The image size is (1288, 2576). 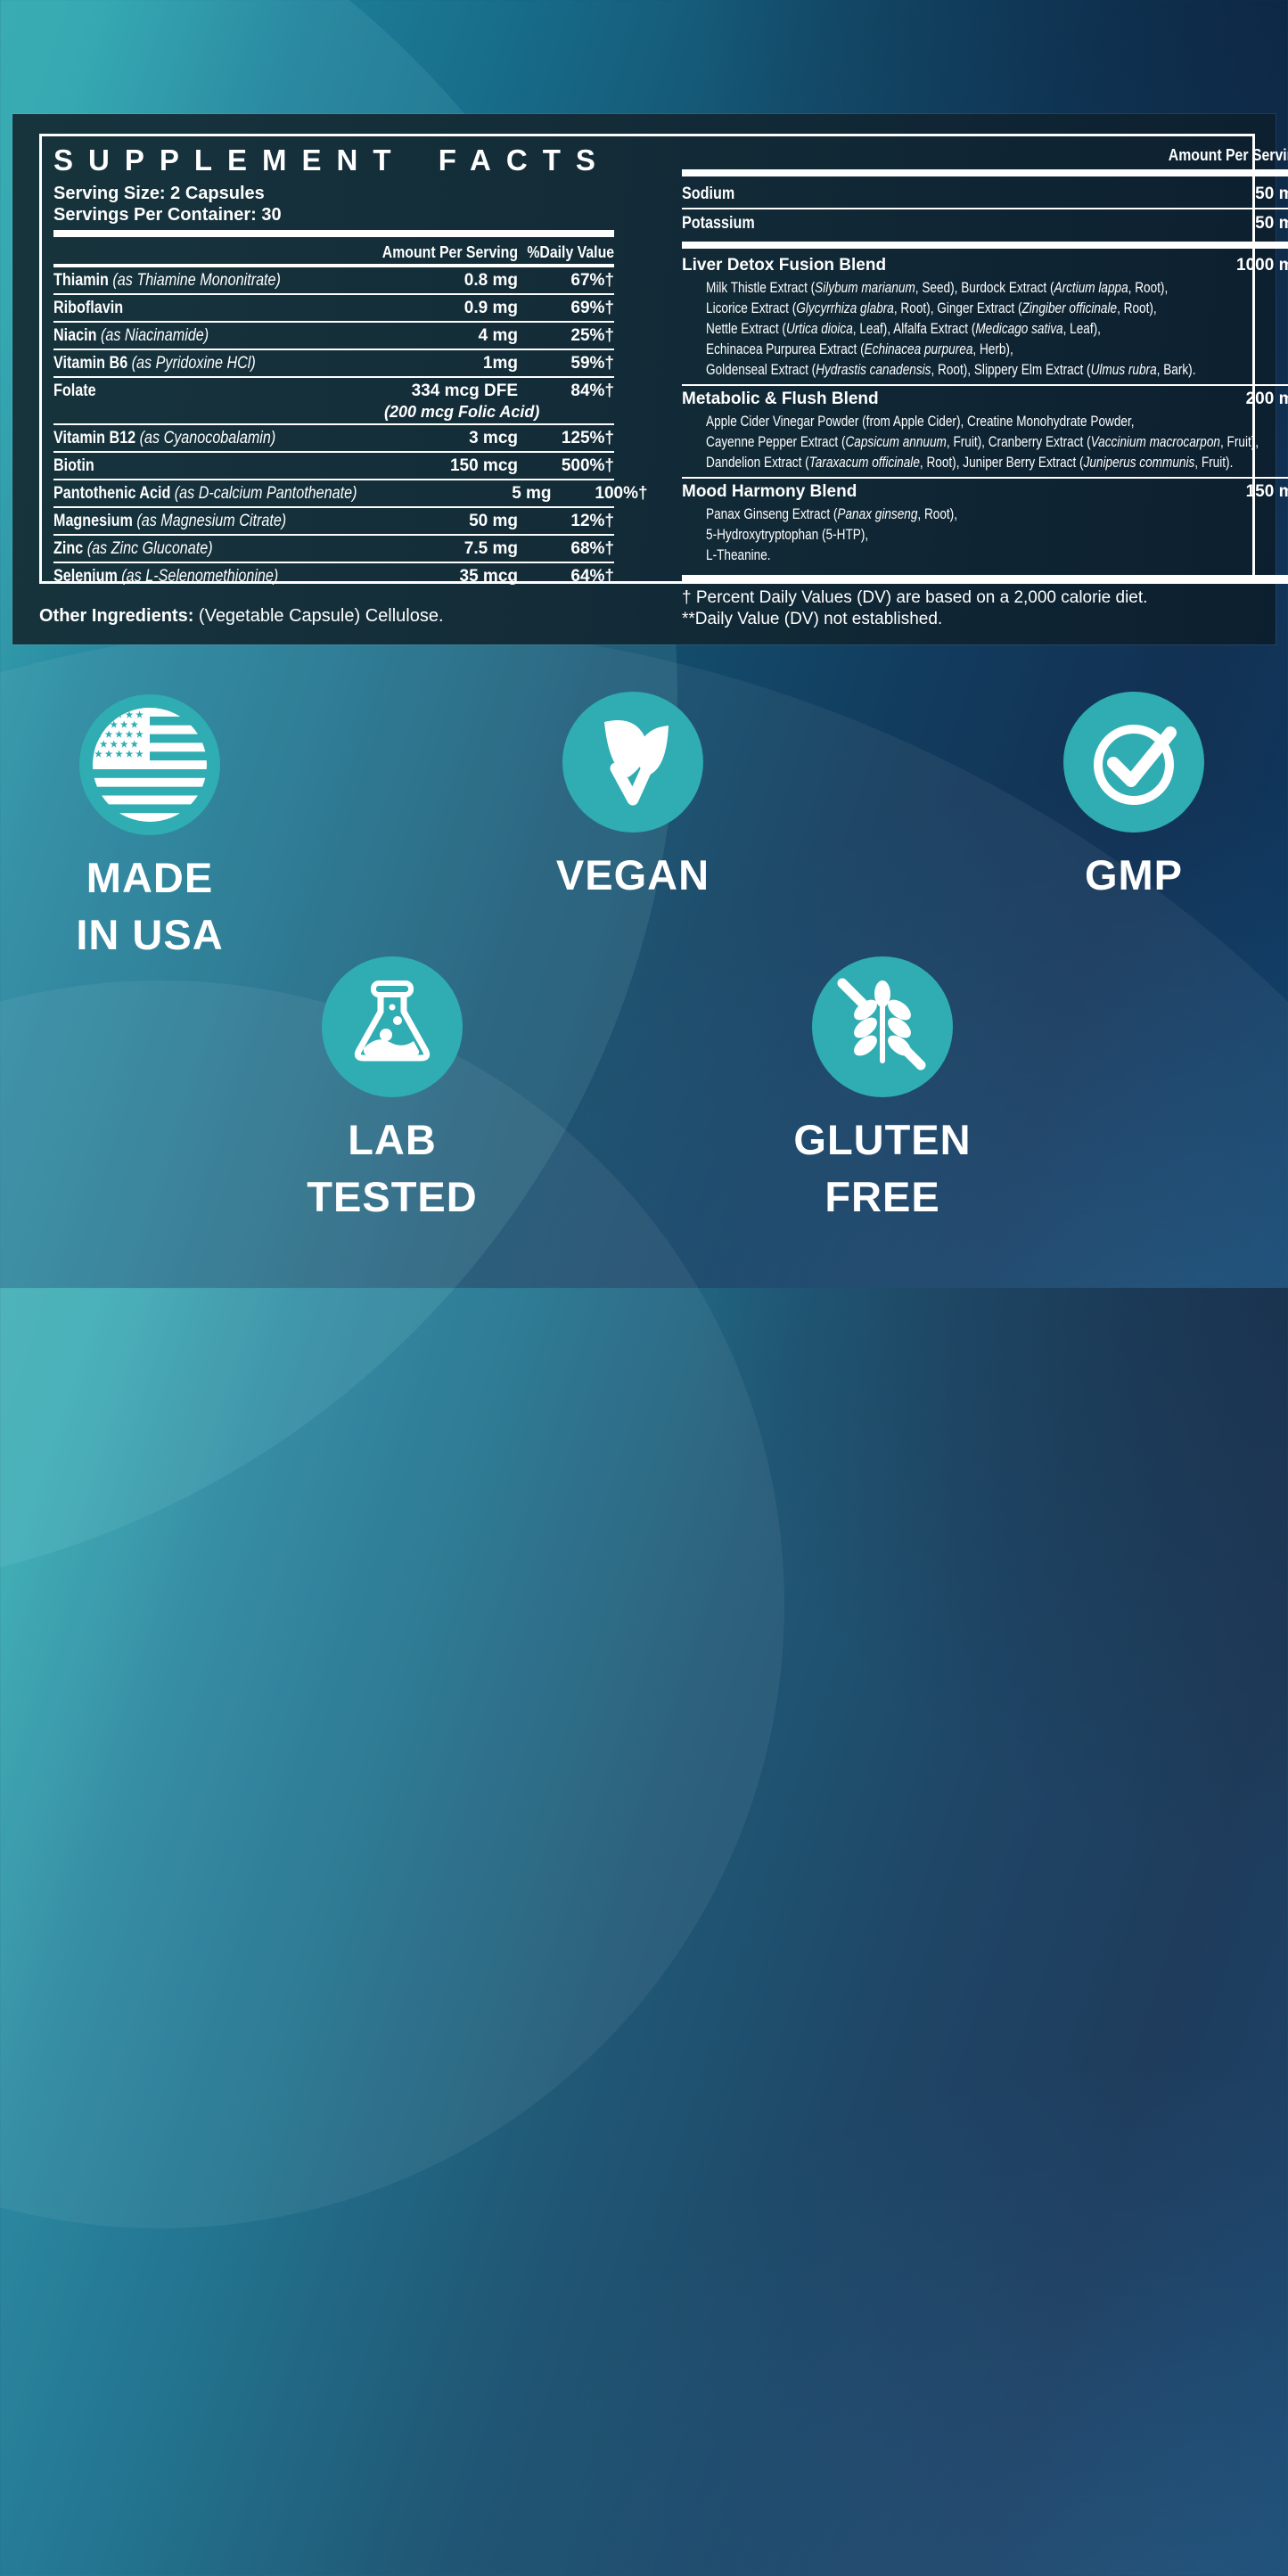 What do you see at coordinates (218, 280) in the screenshot?
I see `nutrient-name-cell: Thiamin (as Thiamine Mononitrate)` at bounding box center [218, 280].